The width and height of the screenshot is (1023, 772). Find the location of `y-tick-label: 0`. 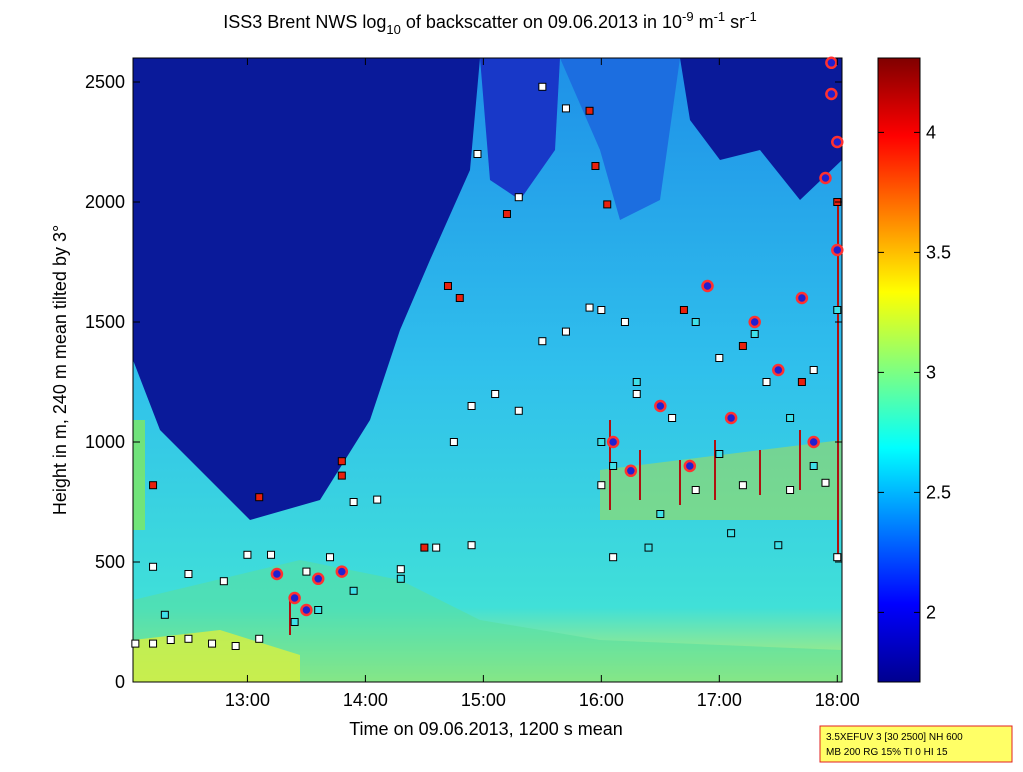

y-tick-label: 0 is located at coordinates (120, 682).